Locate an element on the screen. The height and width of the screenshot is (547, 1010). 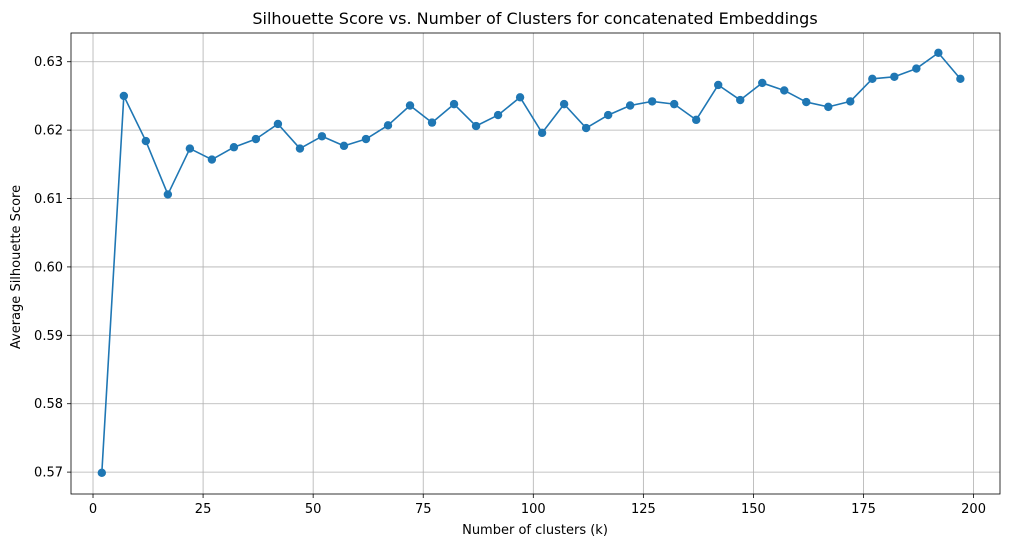
x-tick-label: 100 is located at coordinates (533, 509).